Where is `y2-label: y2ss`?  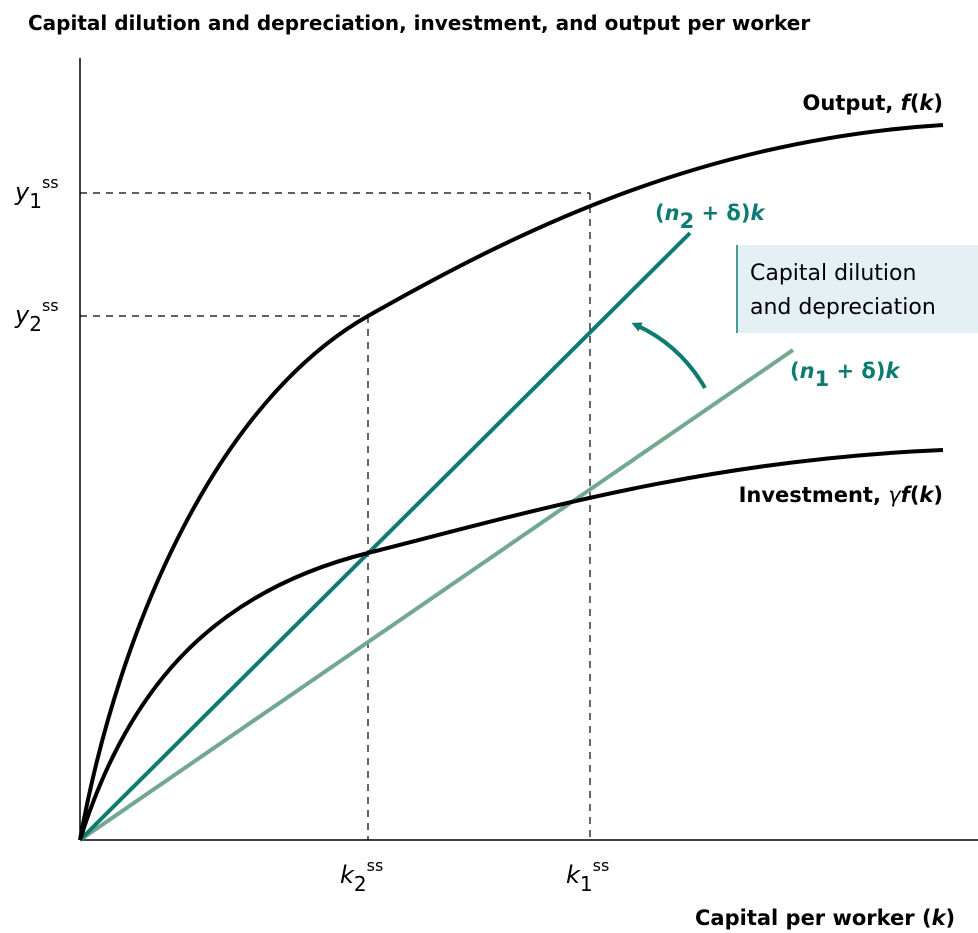
y2-label: y2ss is located at coordinates (36, 316).